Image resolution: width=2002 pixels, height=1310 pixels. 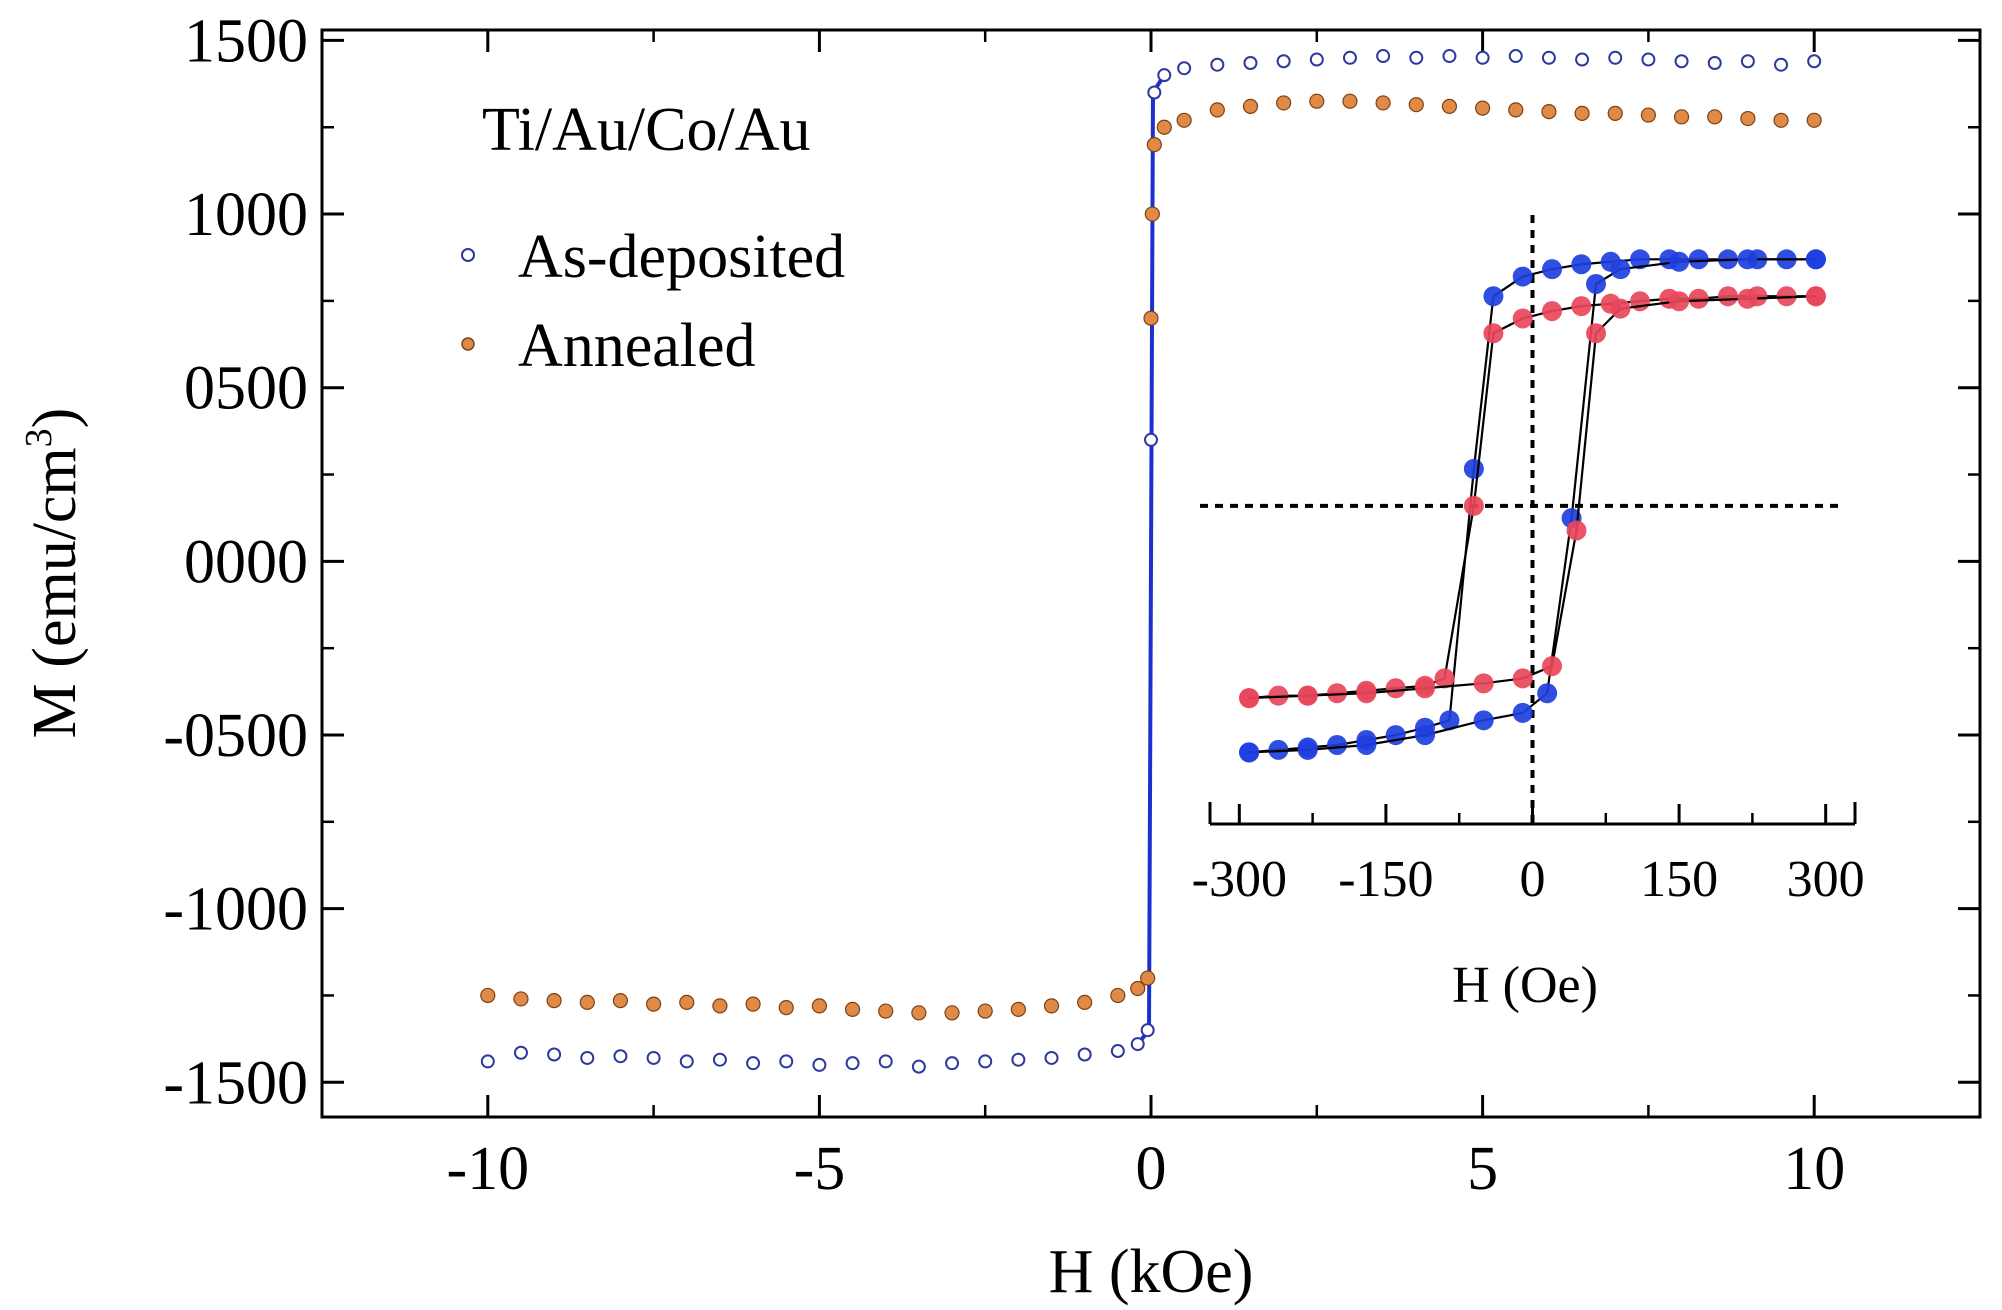 What do you see at coordinates (487, 1169) in the screenshot?
I see `x-tick-label: -10` at bounding box center [487, 1169].